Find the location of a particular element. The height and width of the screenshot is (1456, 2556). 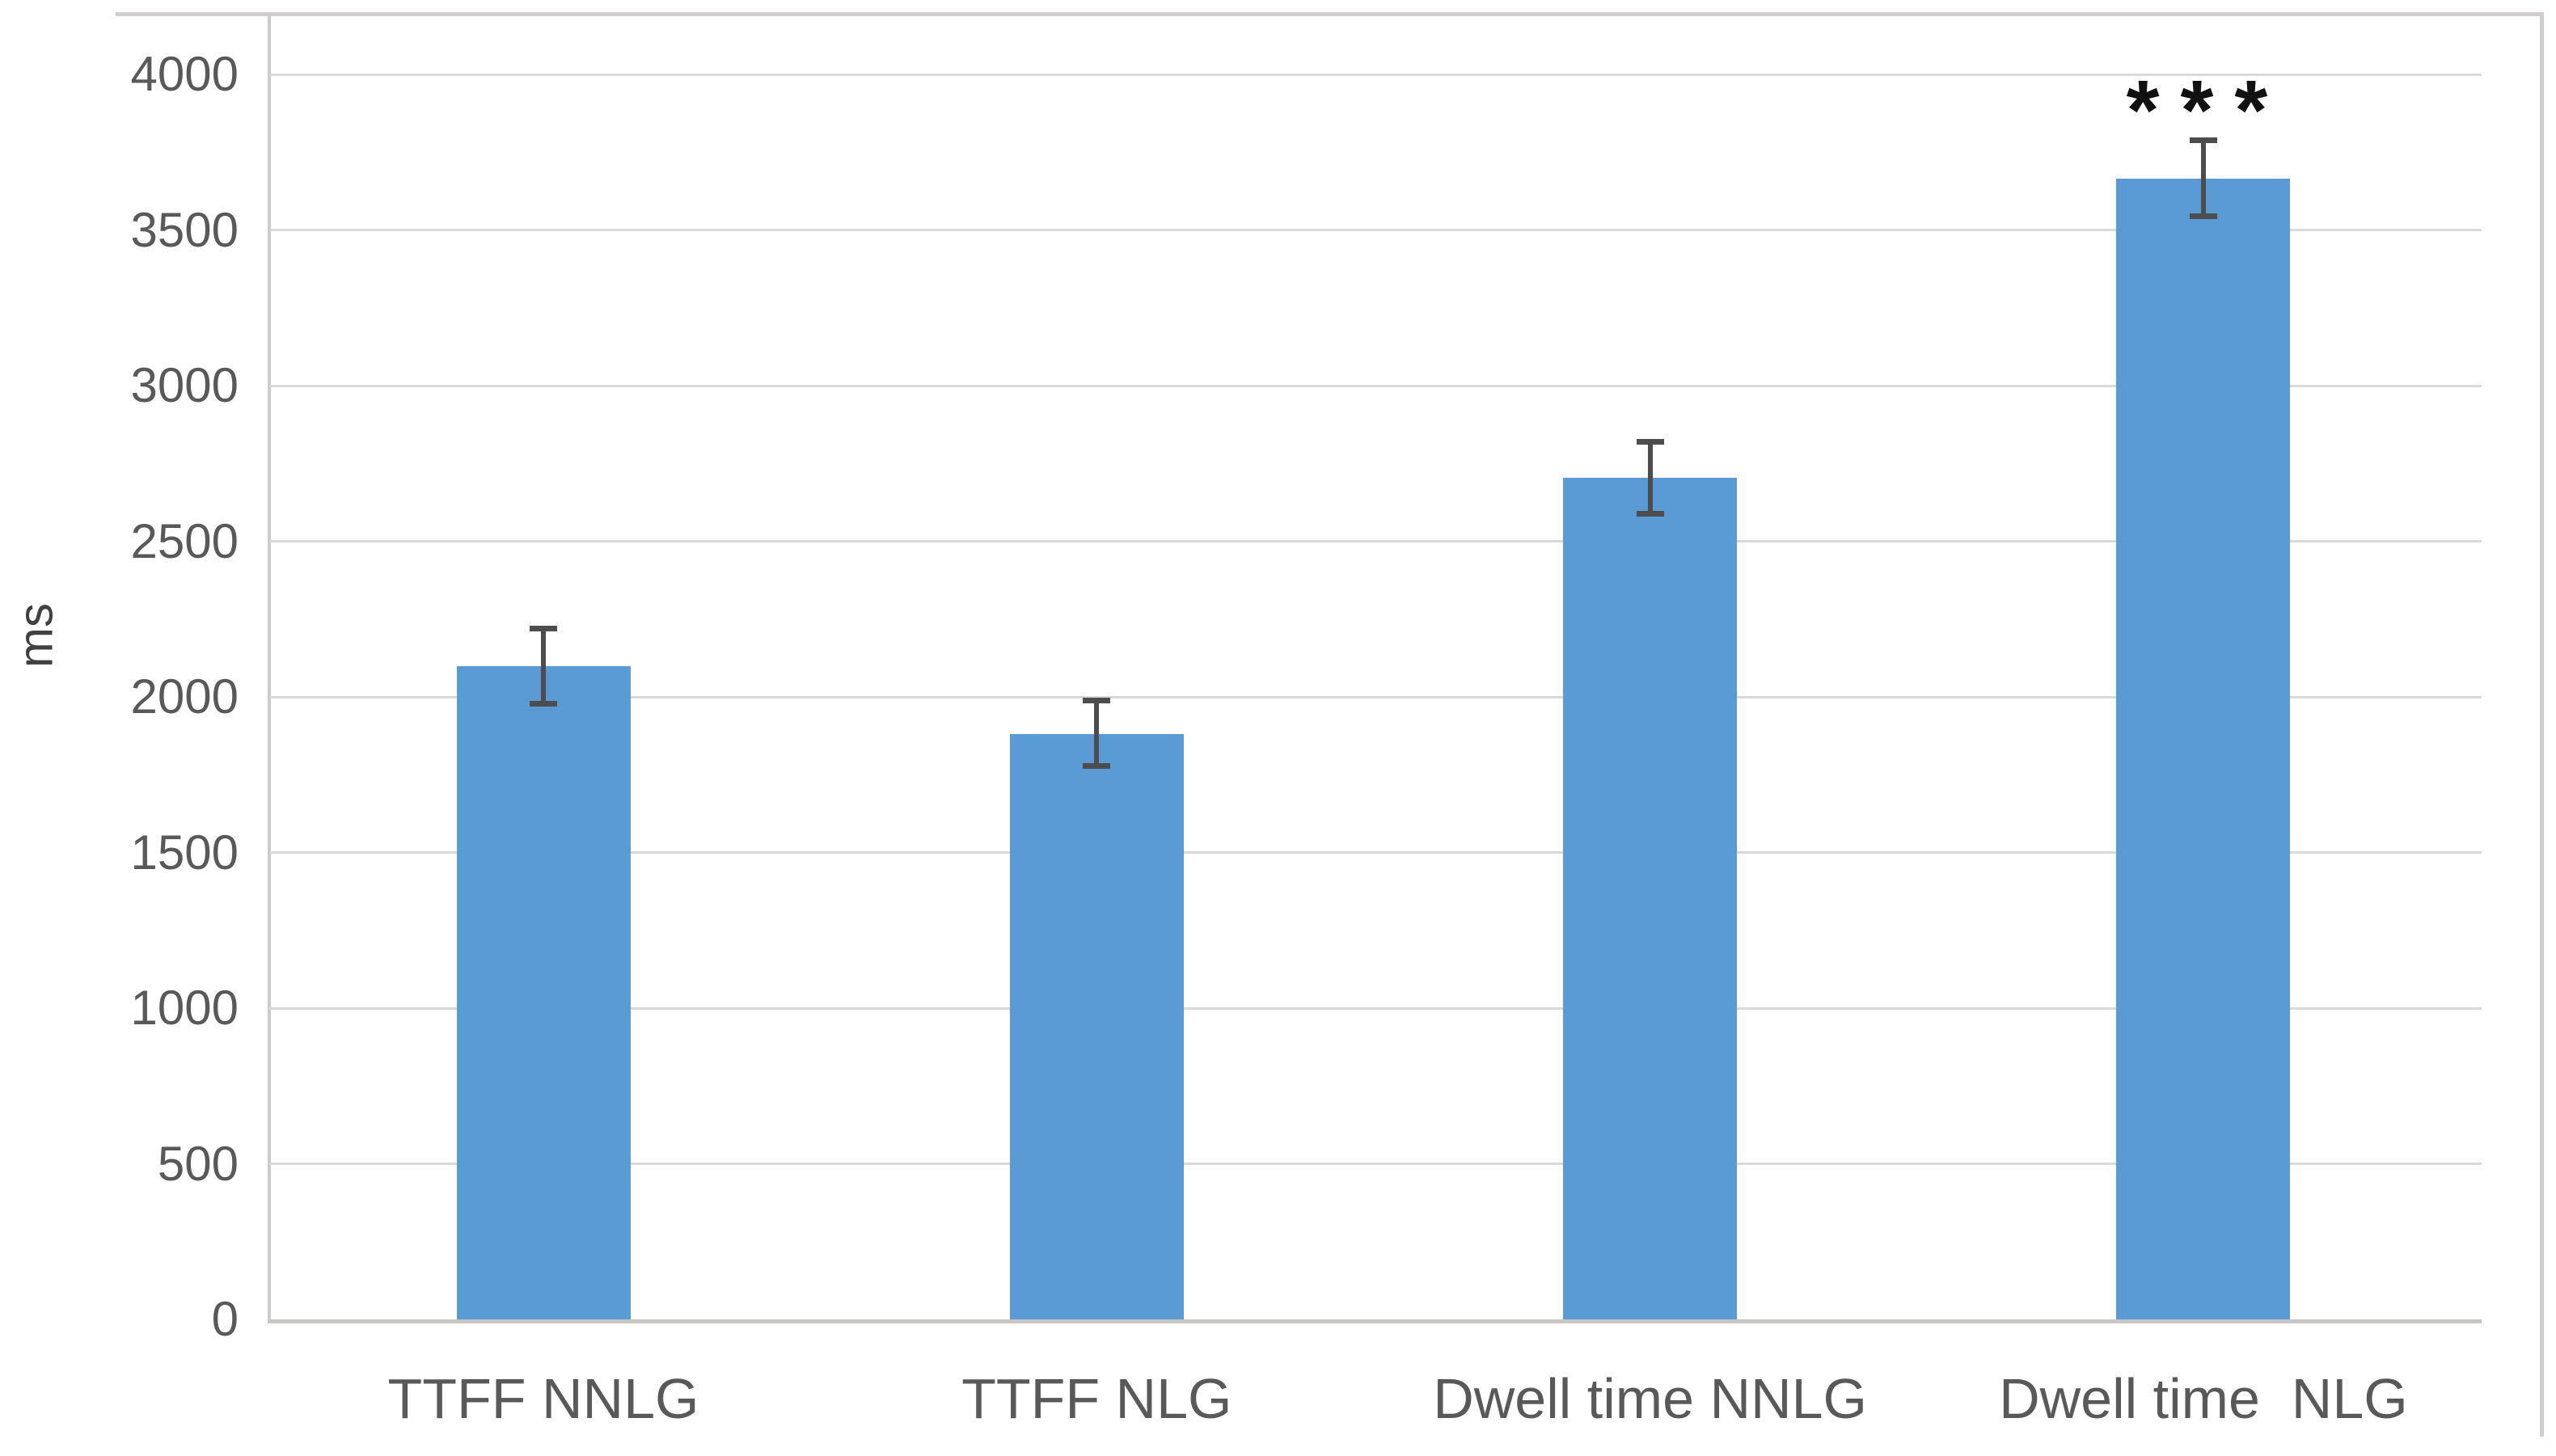

y-tick-label: 1500 is located at coordinates (184, 852).